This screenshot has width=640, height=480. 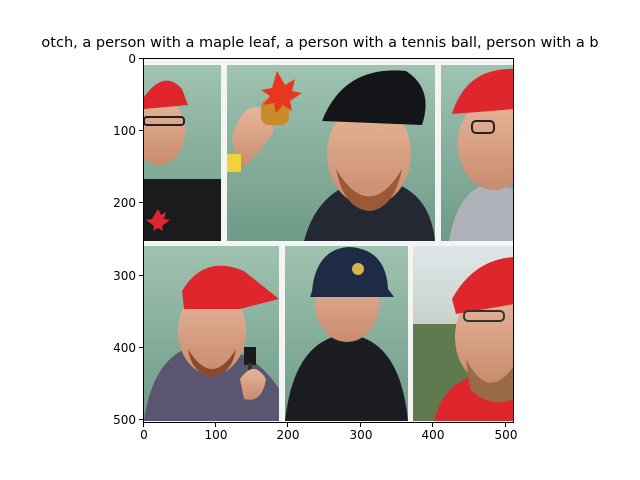 What do you see at coordinates (124, 276) in the screenshot?
I see `y-tick-label: 300` at bounding box center [124, 276].